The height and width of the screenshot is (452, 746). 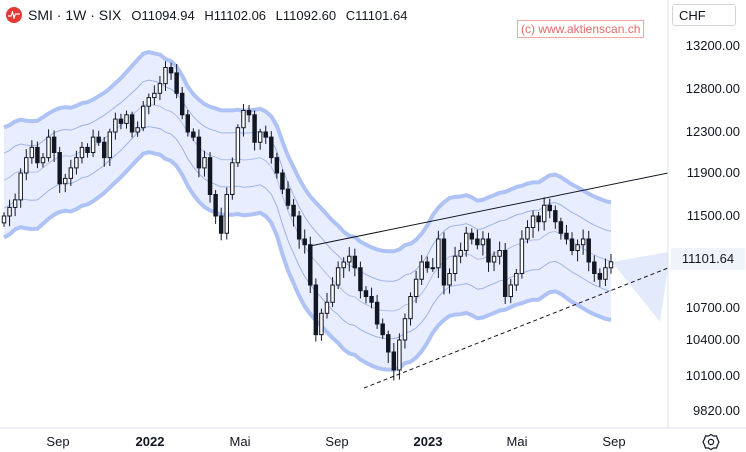 What do you see at coordinates (711, 442) in the screenshot?
I see `gear-icon` at bounding box center [711, 442].